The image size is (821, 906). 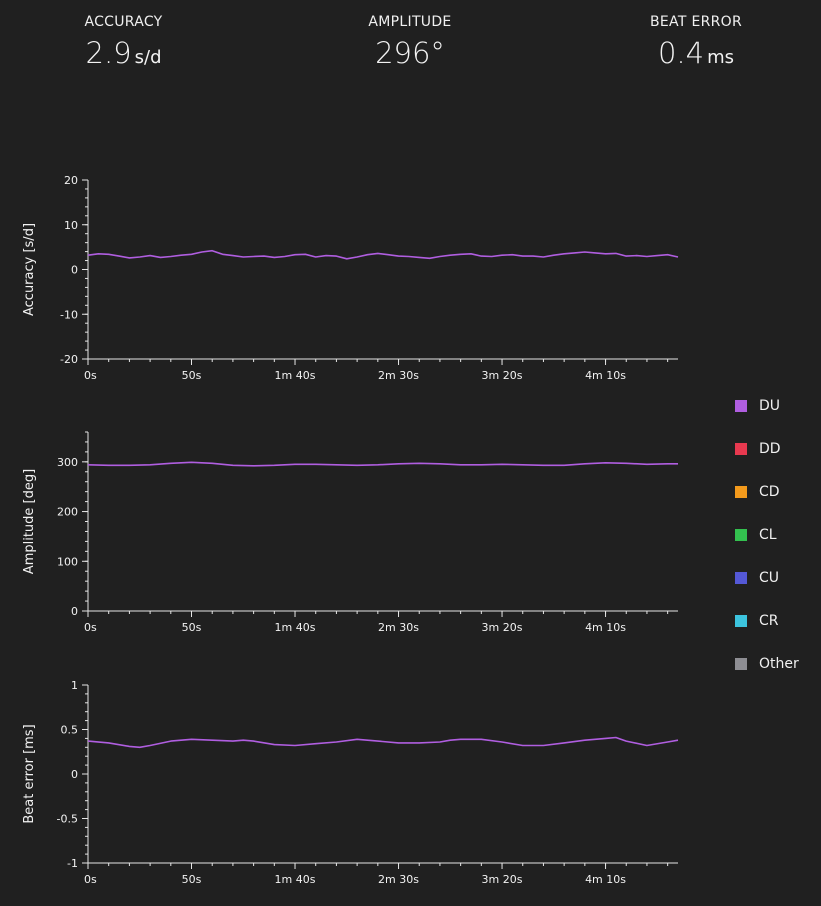 I want to click on accuracy-unit: s/d, so click(x=148, y=57).